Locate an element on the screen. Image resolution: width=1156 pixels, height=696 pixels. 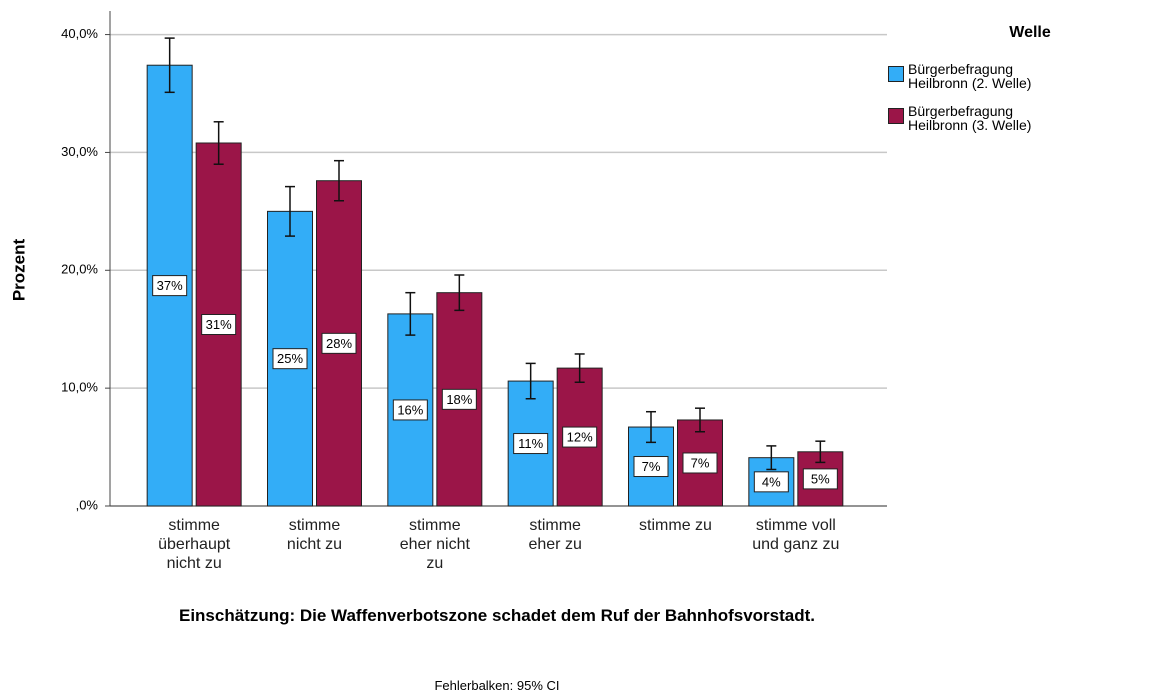
value-label: 4% is located at coordinates (771, 481).